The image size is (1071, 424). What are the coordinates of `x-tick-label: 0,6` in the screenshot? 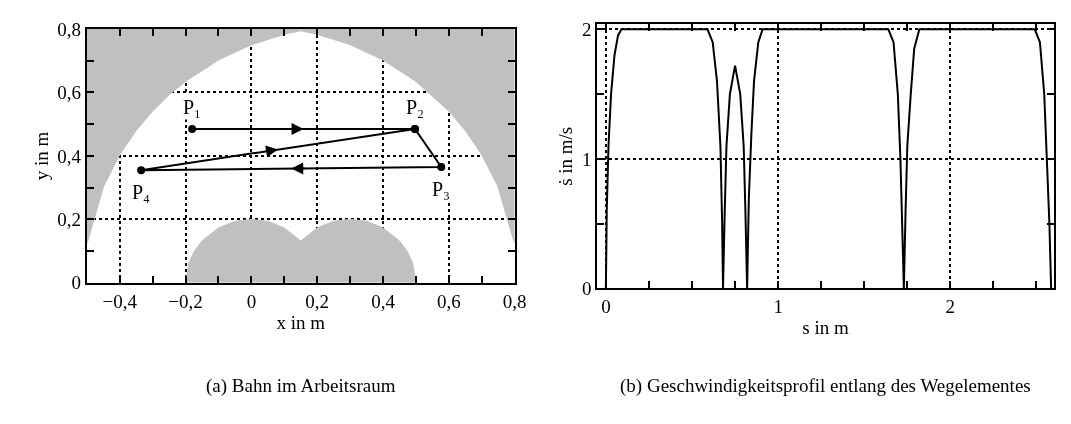 It's located at (448, 301).